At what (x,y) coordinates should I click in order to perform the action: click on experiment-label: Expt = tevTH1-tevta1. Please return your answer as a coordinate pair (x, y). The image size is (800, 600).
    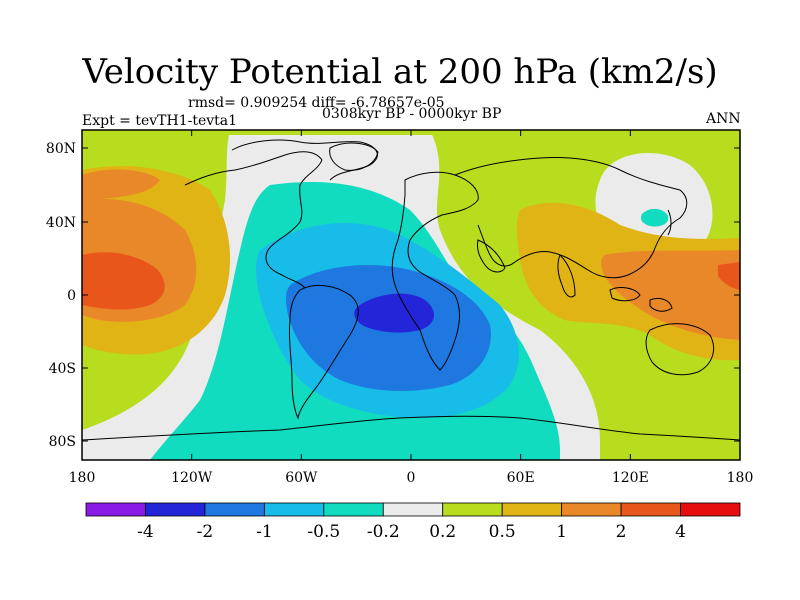
    Looking at the image, I should click on (160, 121).